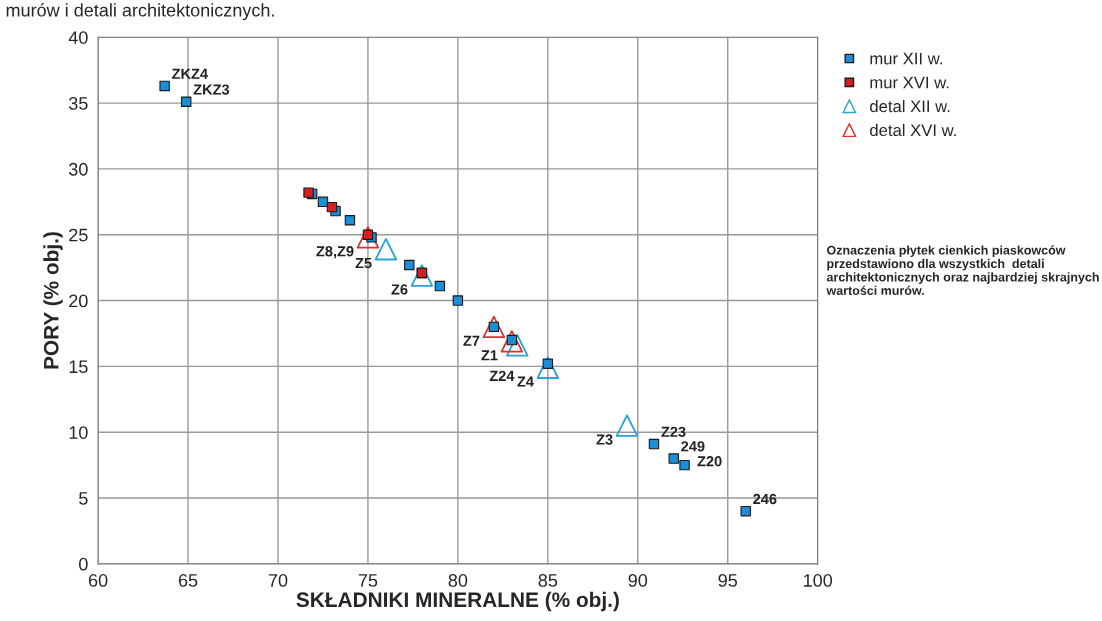 This screenshot has height=621, width=1102. I want to click on y-tick-label: 0, so click(83, 564).